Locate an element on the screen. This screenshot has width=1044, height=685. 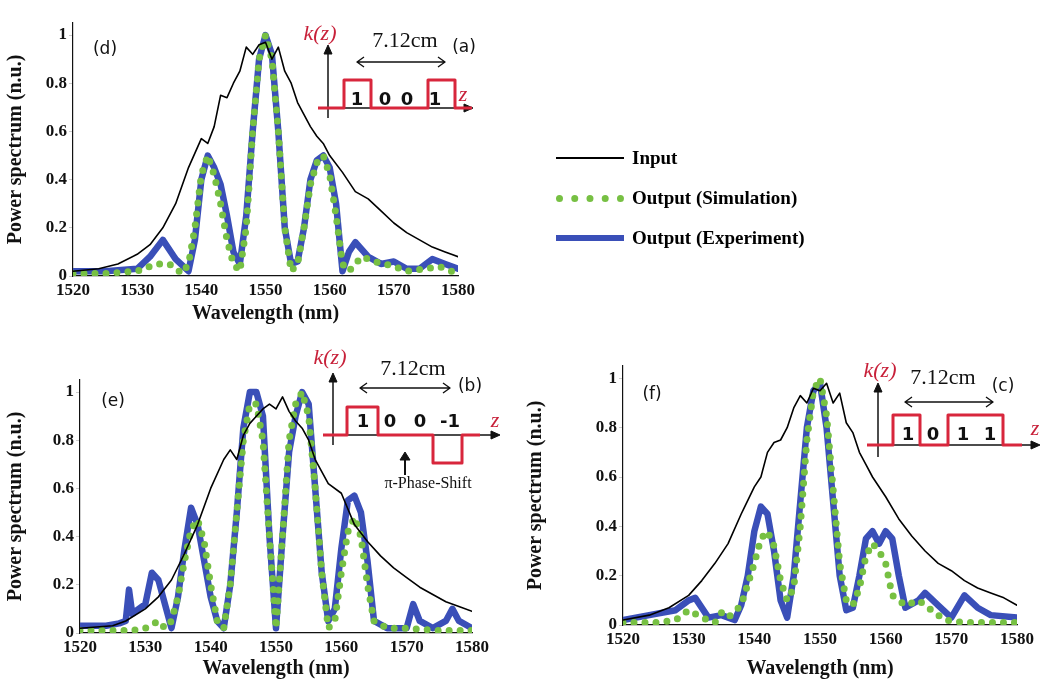
annotation: (d) is located at coordinates (105, 48).